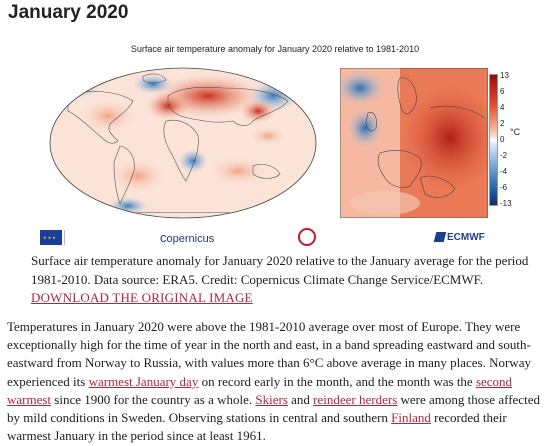  Describe the element at coordinates (502, 123) in the screenshot. I see `colorbar-tick: 2` at that location.